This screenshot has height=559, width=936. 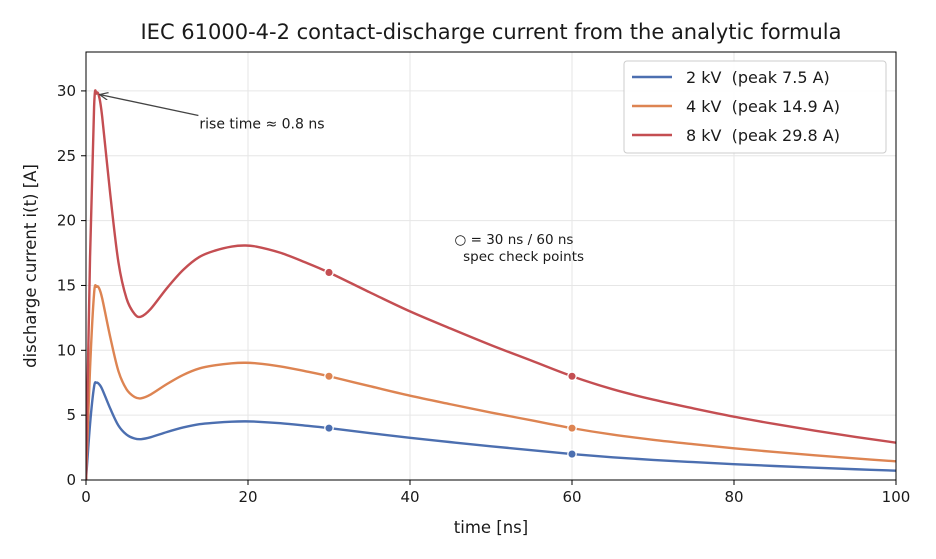 I want to click on y-tick-label: 0, so click(x=71, y=480).